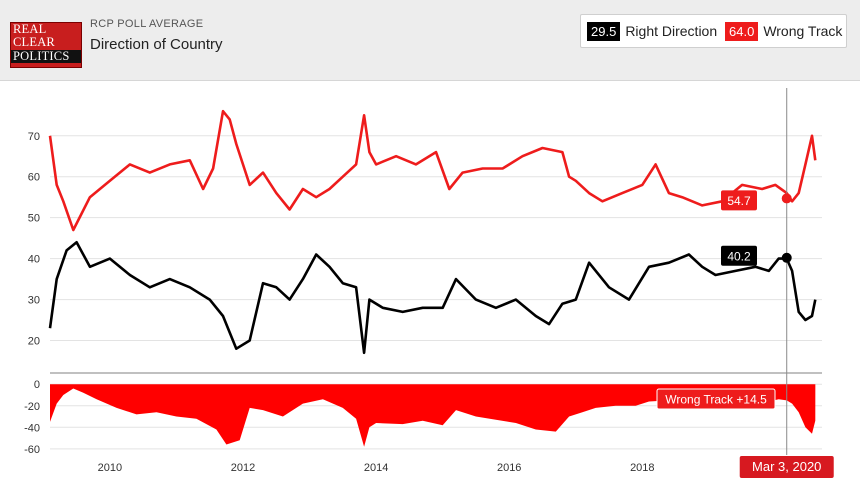  I want to click on logo-line-1: REAL, so click(30, 29).